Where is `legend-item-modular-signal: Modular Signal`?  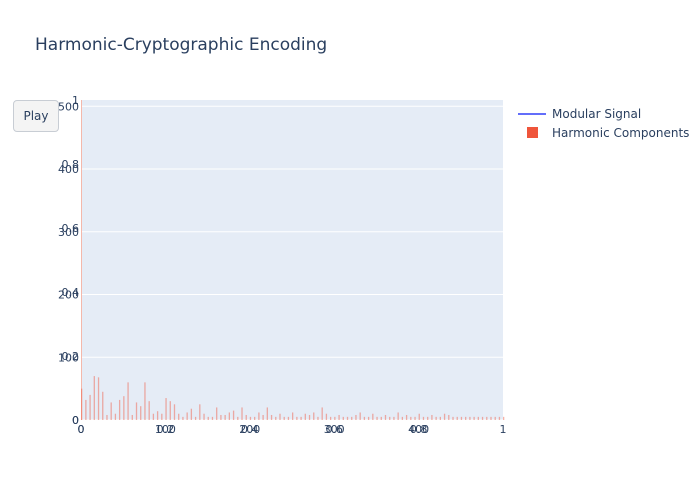
legend-item-modular-signal: Modular Signal is located at coordinates (596, 114).